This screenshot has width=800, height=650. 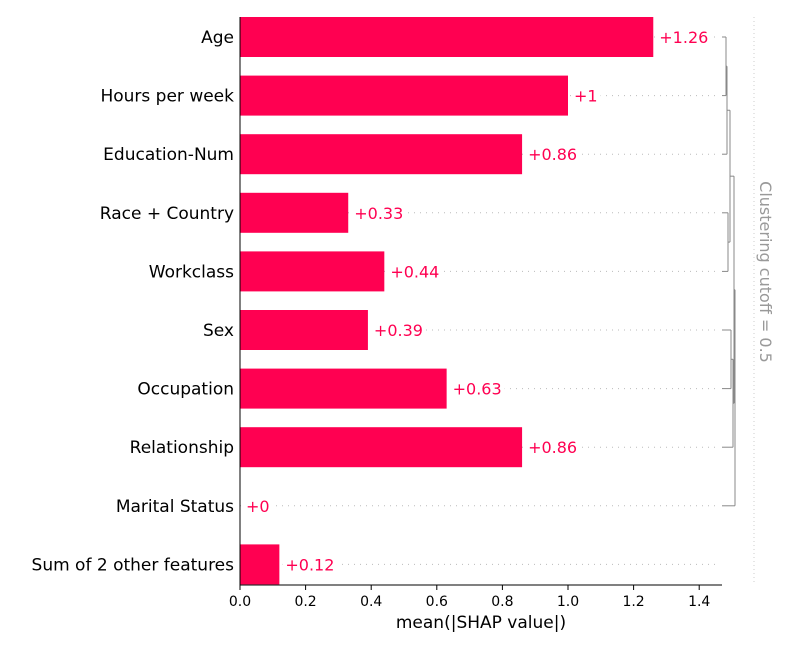 What do you see at coordinates (404, 95) in the screenshot?
I see `bar-hours-per-week` at bounding box center [404, 95].